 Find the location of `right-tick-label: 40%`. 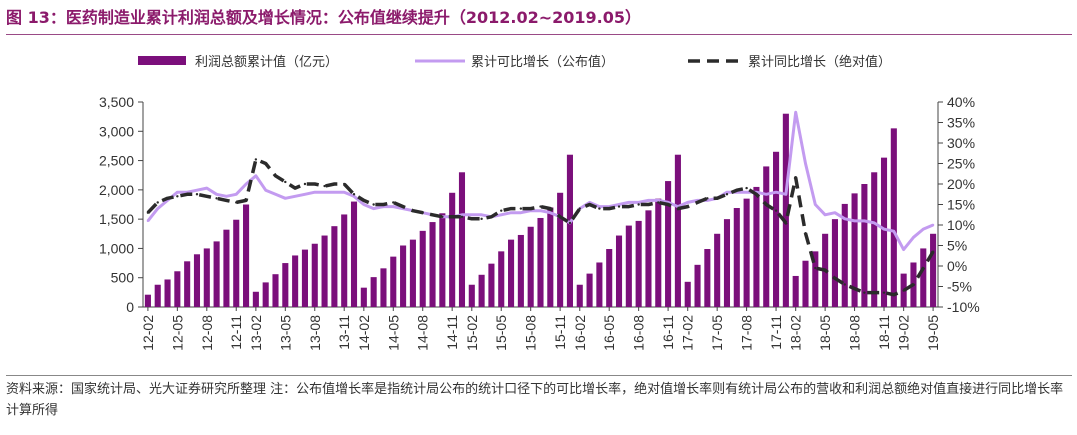

right-tick-label: 40% is located at coordinates (961, 102).